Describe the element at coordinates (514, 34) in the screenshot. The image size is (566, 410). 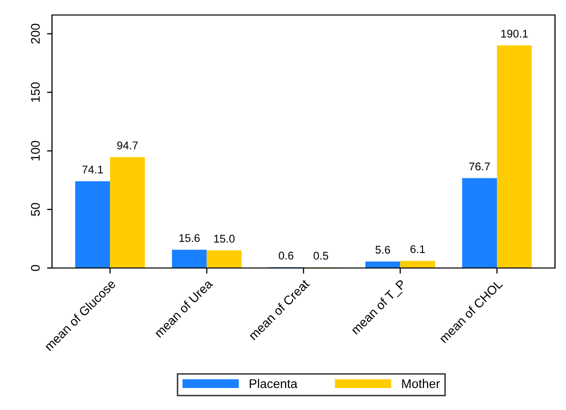
I see `data-label: 190.1` at that location.